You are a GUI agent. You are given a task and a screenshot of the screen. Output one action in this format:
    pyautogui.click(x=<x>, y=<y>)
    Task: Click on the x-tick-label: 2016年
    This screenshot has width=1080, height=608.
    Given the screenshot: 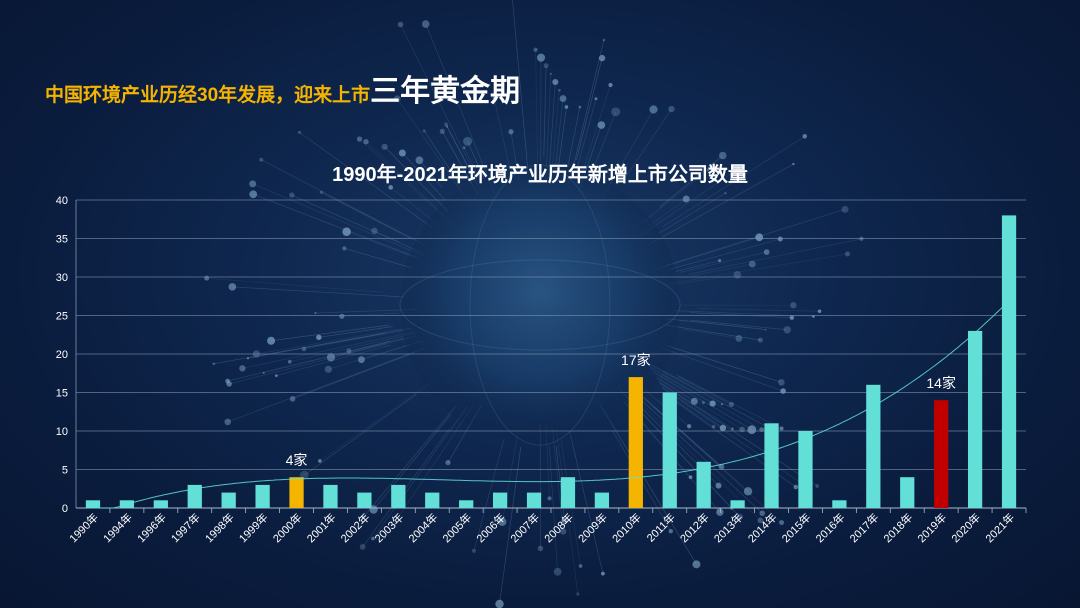 What is the action you would take?
    pyautogui.click(x=830, y=527)
    